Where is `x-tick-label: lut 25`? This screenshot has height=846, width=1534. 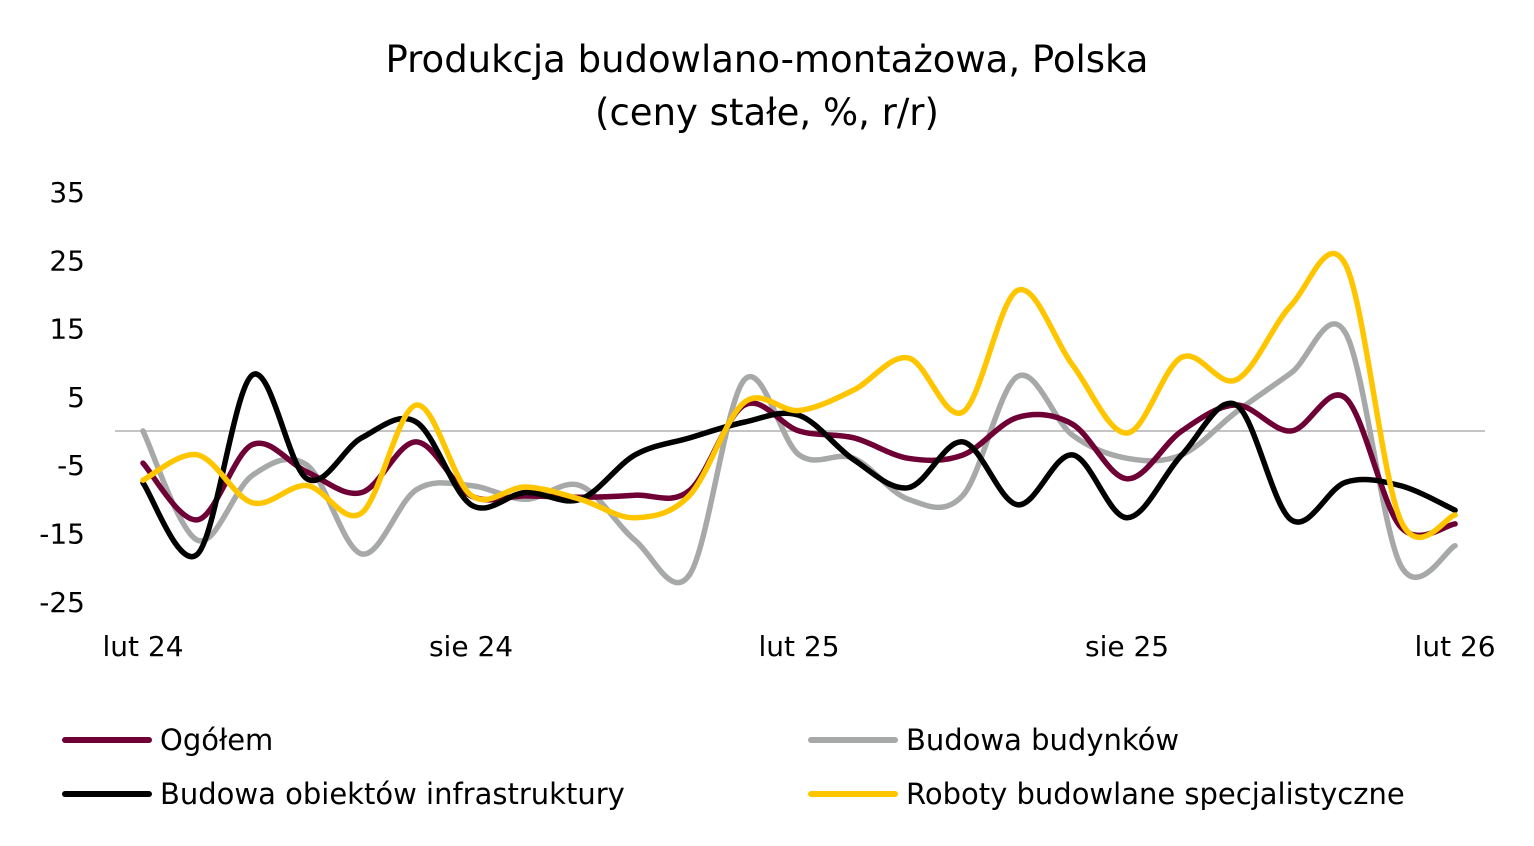 x-tick-label: lut 25 is located at coordinates (799, 646).